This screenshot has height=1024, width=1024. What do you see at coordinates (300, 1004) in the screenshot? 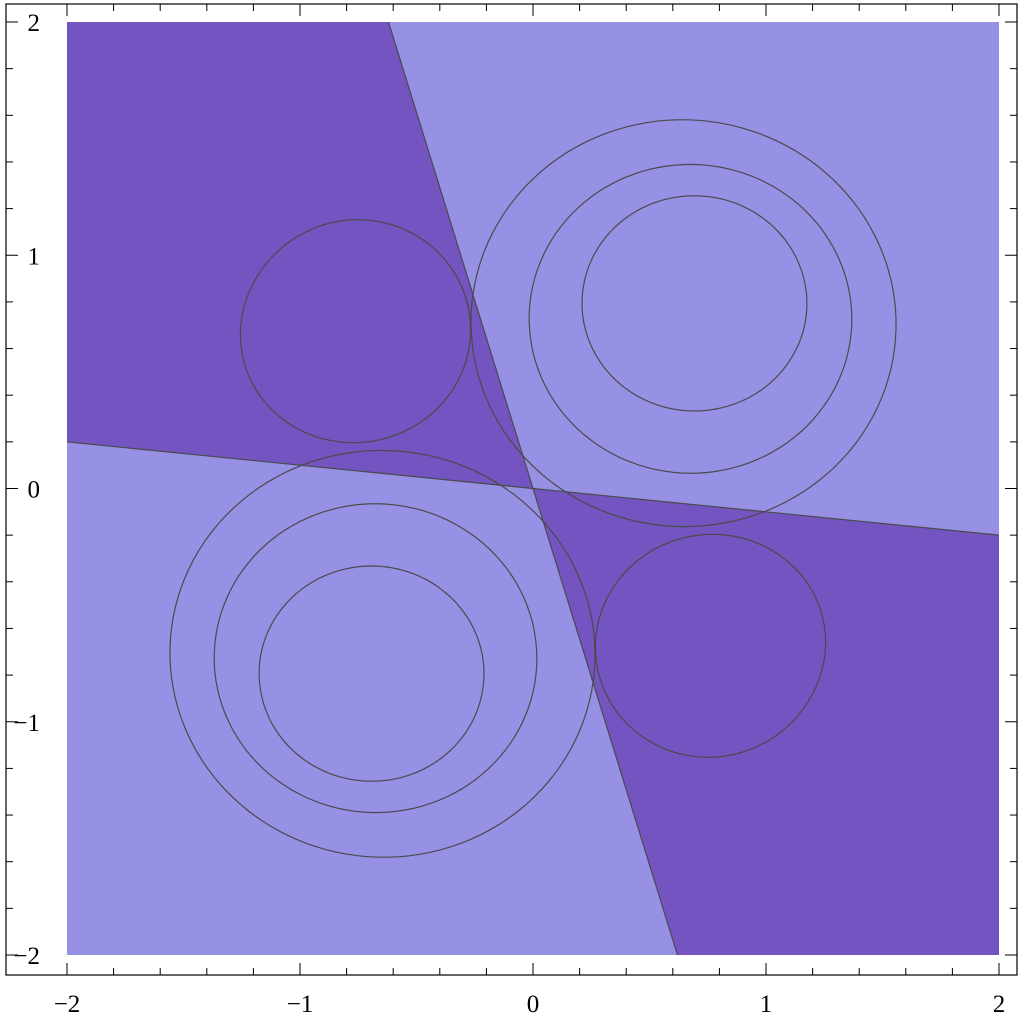
I see `x-tick-label: −1` at bounding box center [300, 1004].